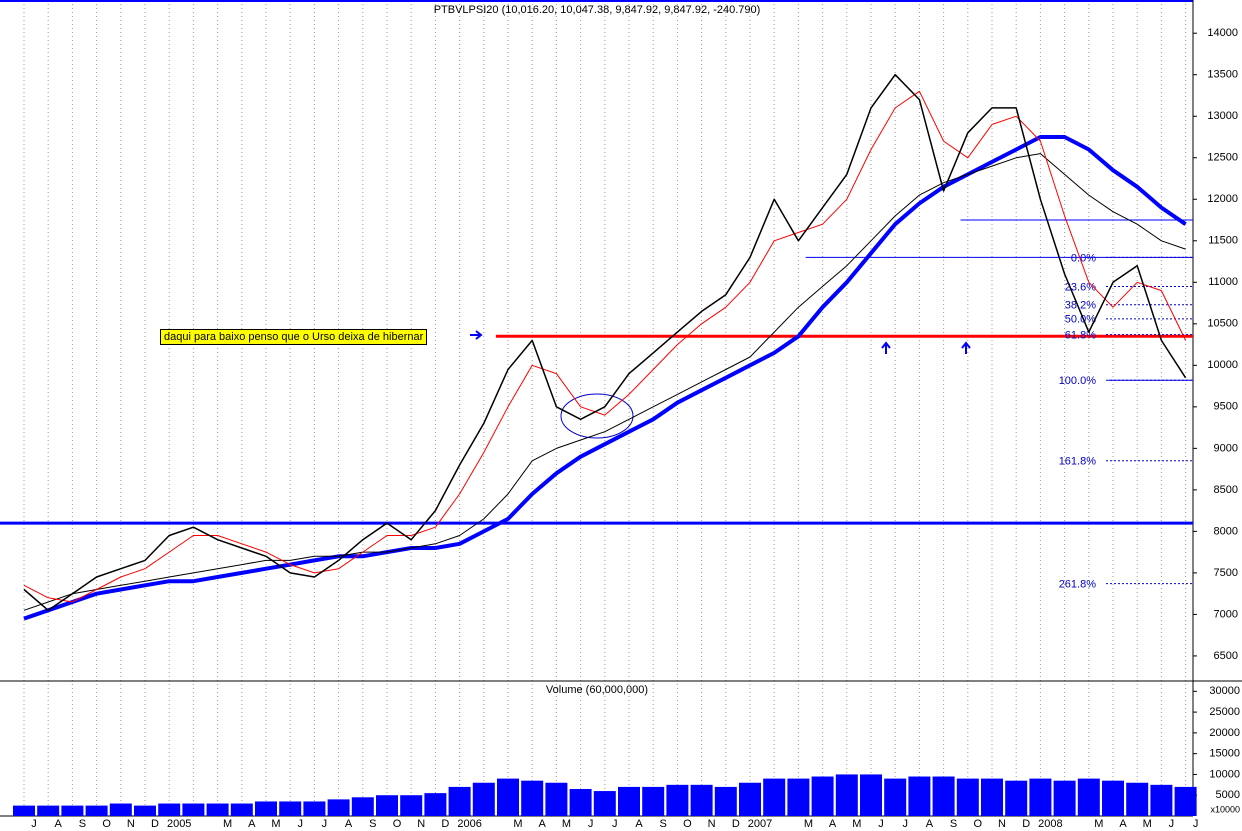 The image size is (1242, 831). I want to click on fib-label: 61.8%, so click(1080, 336).